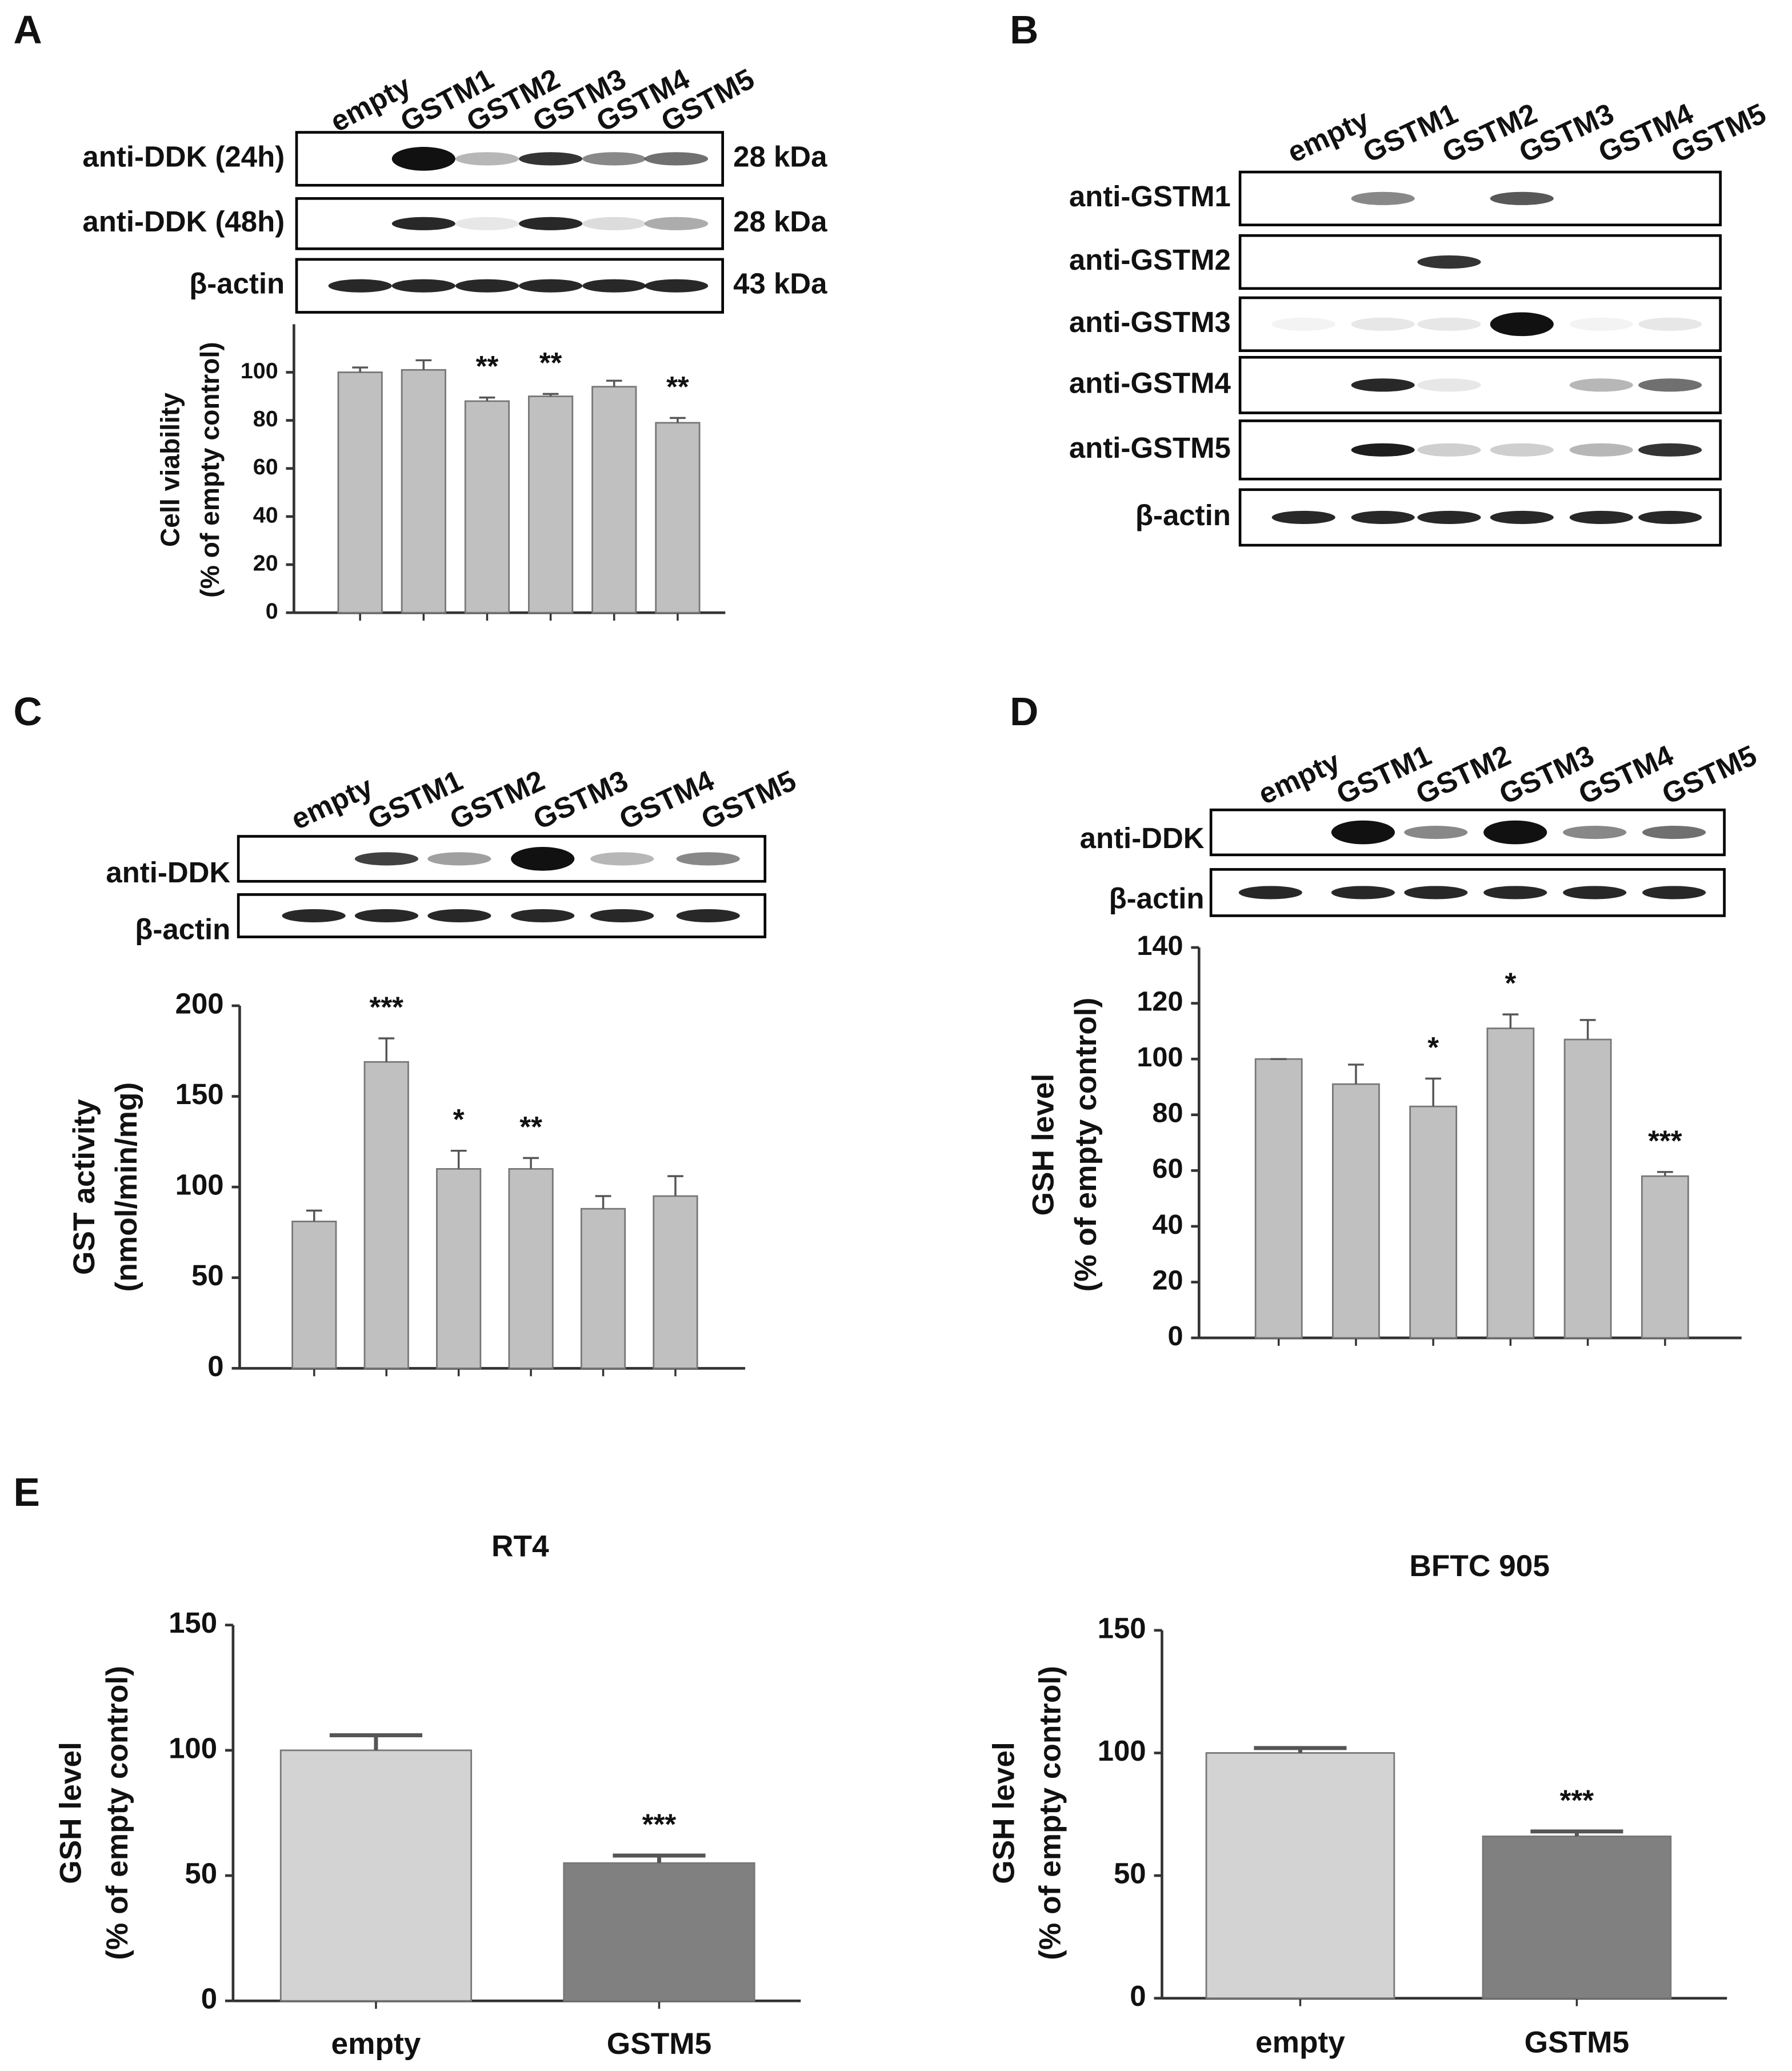 The height and width of the screenshot is (2071, 1792). Describe the element at coordinates (27, 29) in the screenshot. I see `panel-letter: A` at that location.